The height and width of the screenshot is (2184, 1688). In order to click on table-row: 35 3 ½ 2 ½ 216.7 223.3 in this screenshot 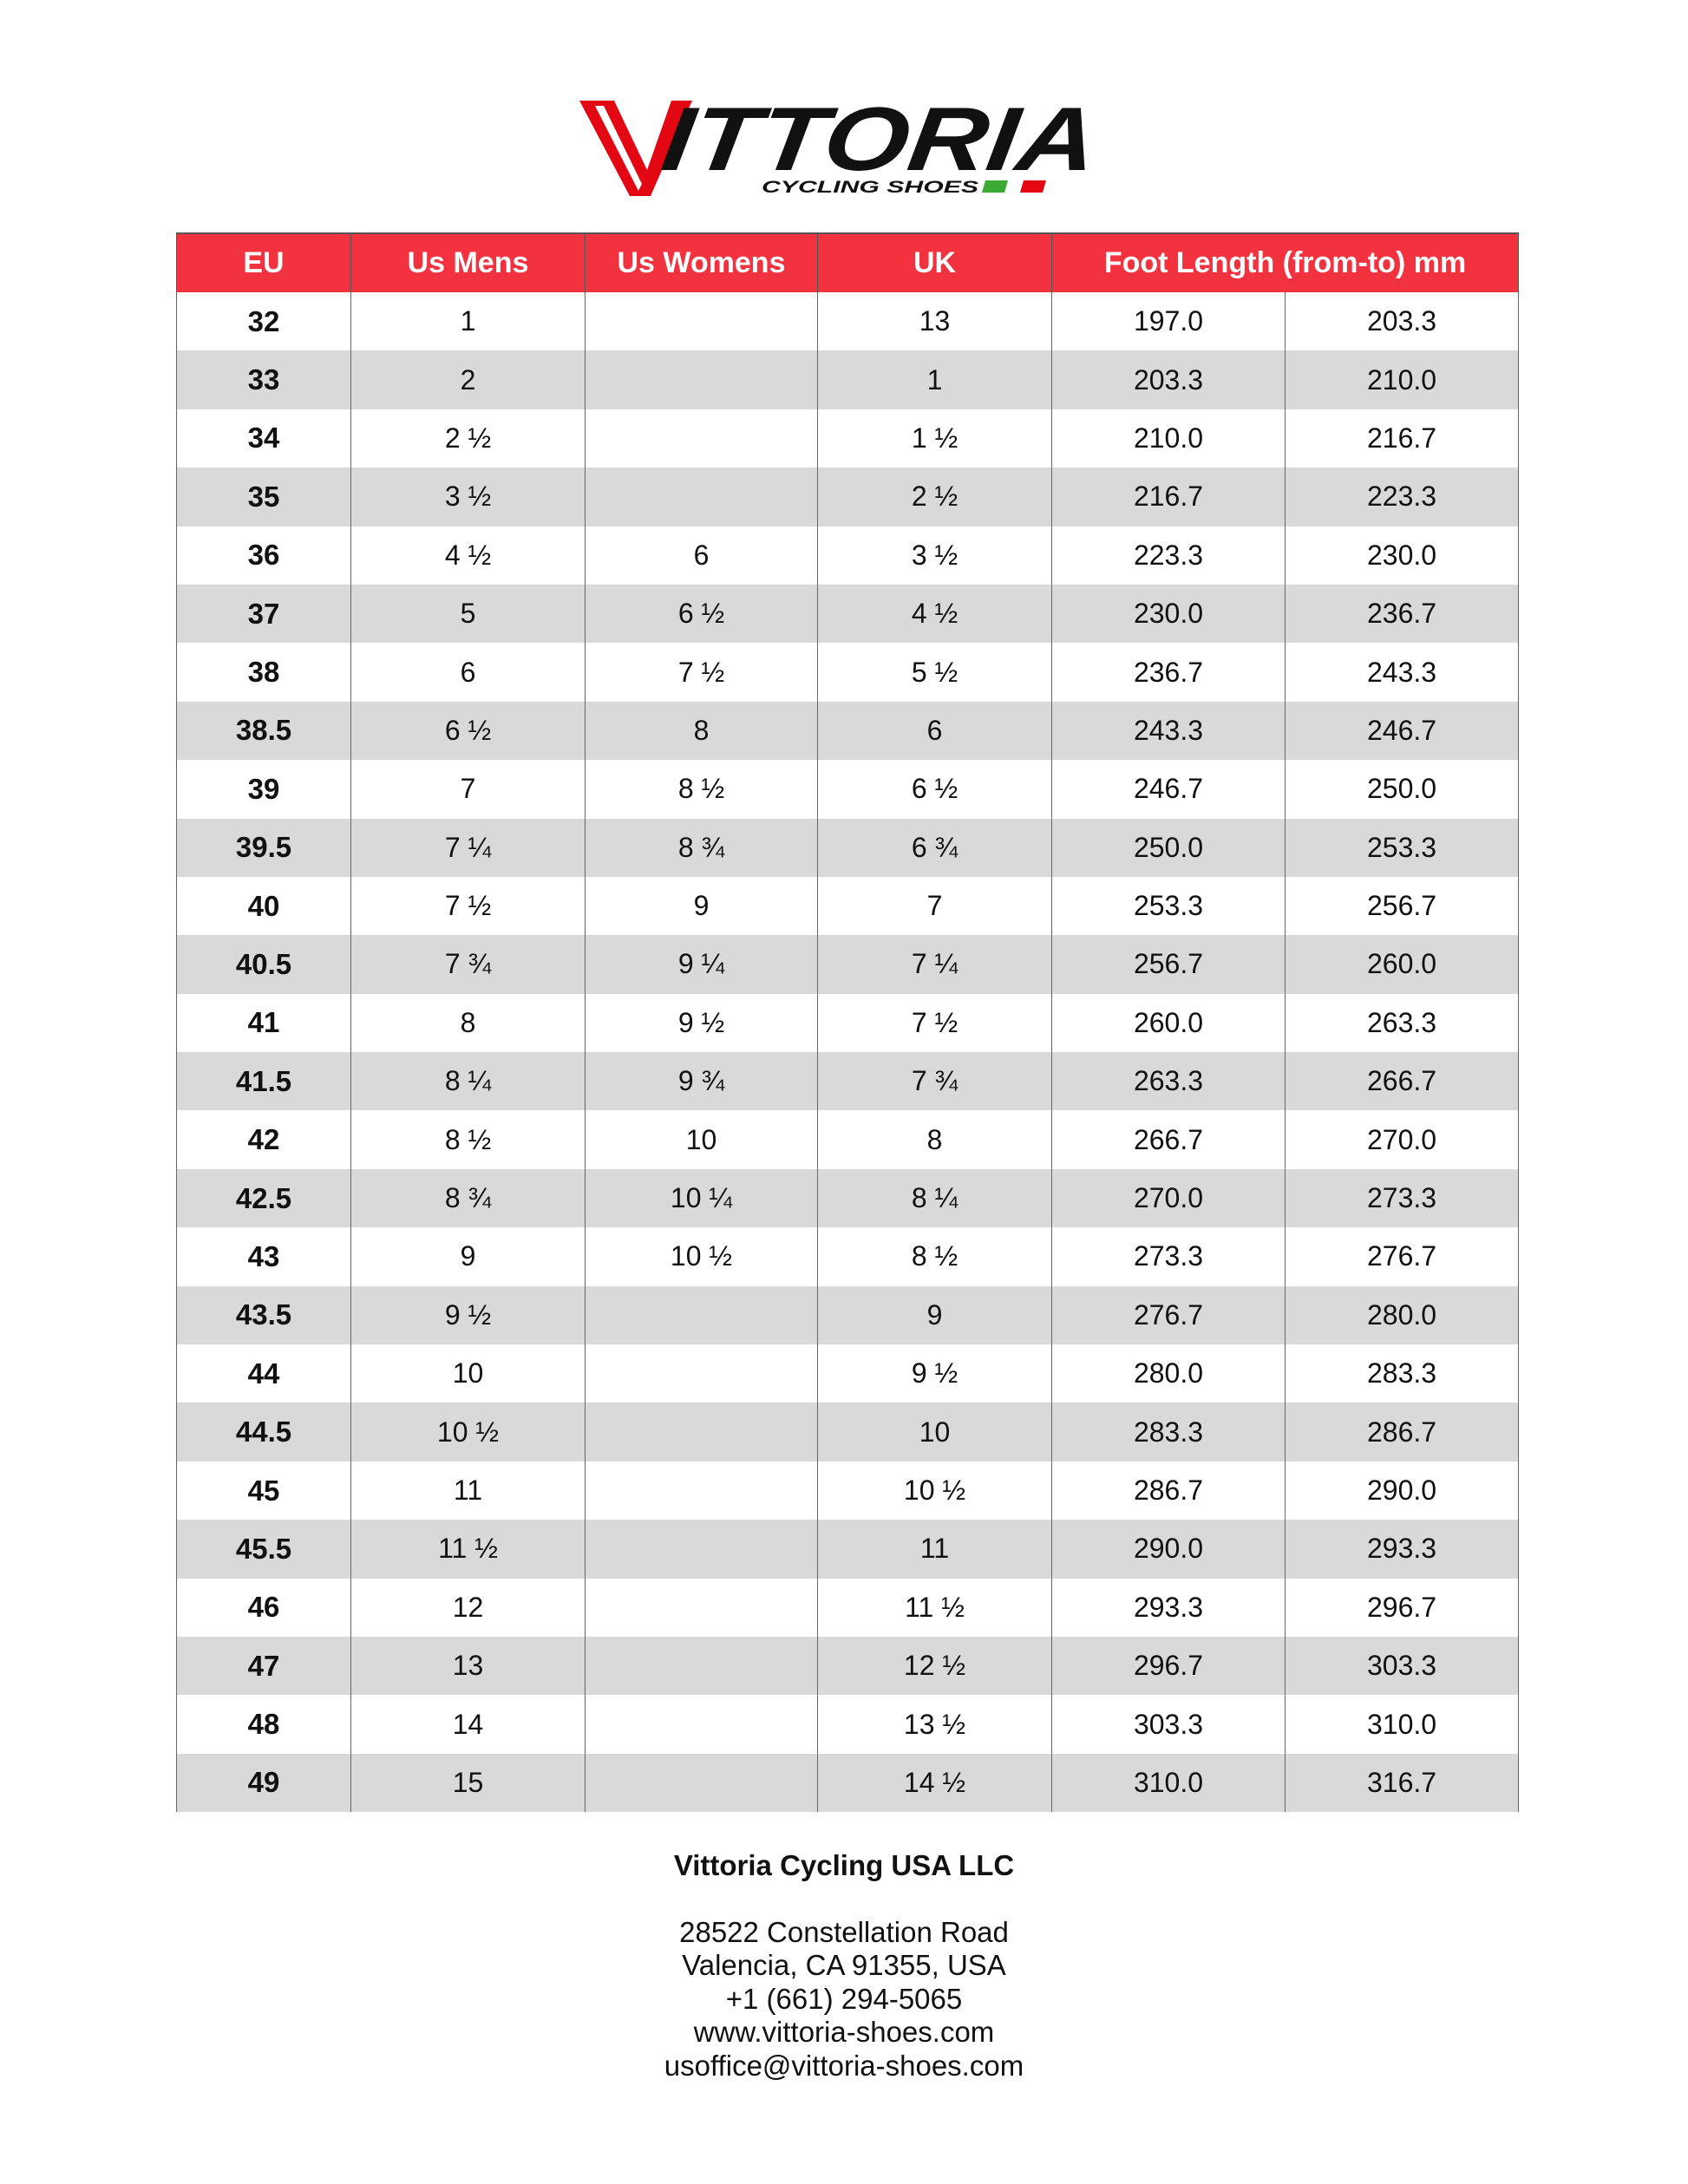, I will do `click(848, 497)`.